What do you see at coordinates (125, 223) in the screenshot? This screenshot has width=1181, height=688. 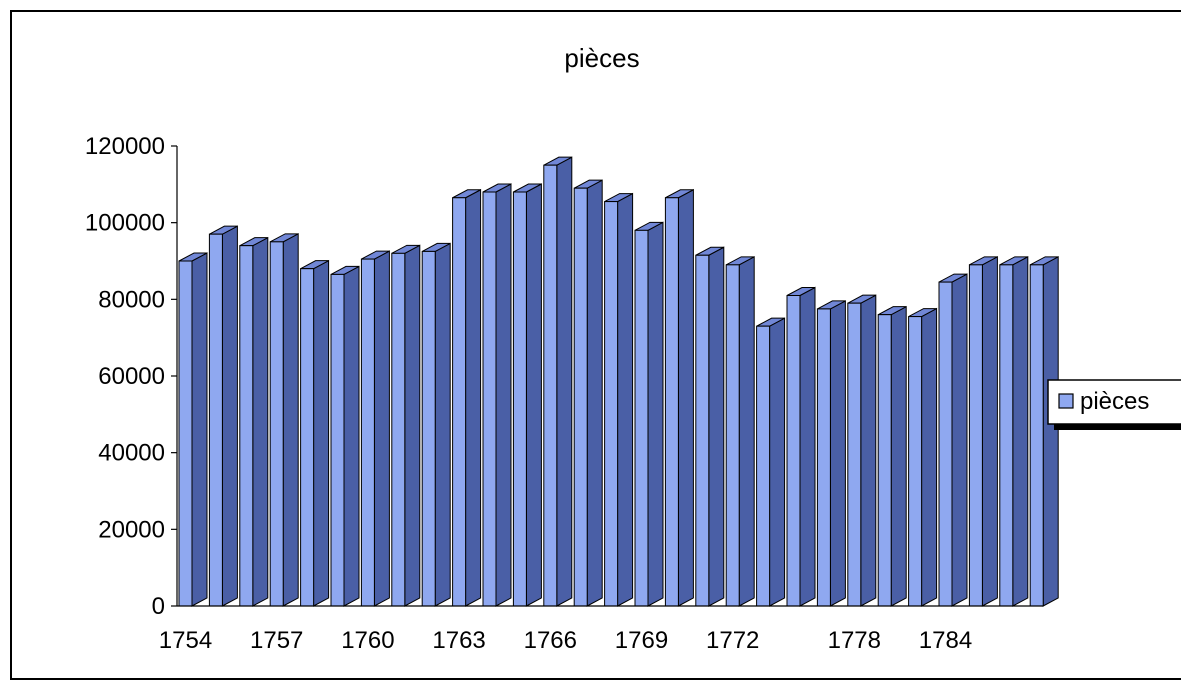 I see `y-tick-label: 100000` at bounding box center [125, 223].